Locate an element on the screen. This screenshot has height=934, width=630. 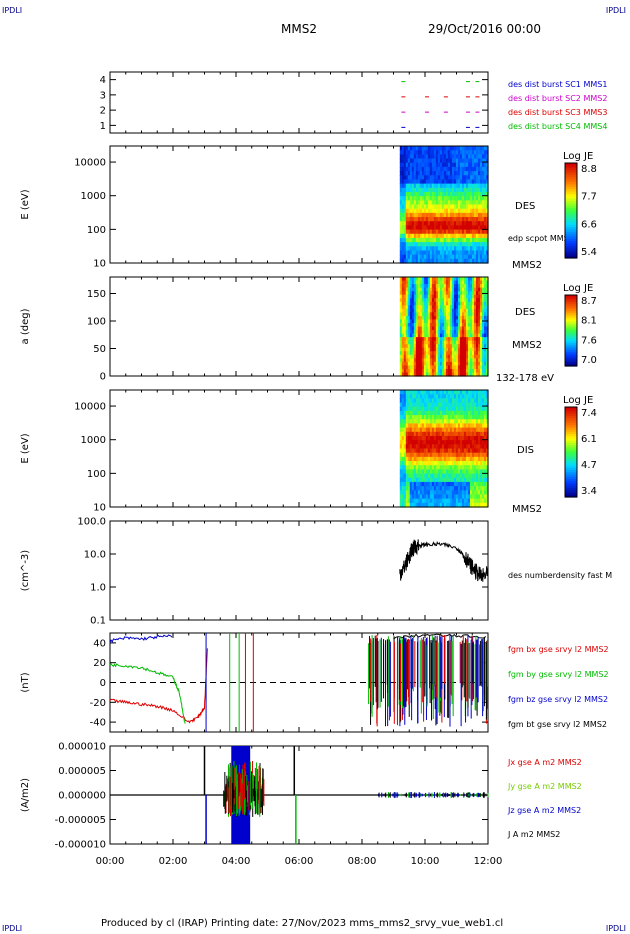
current-y-tick-label: -0.000010 is located at coordinates (80, 845).